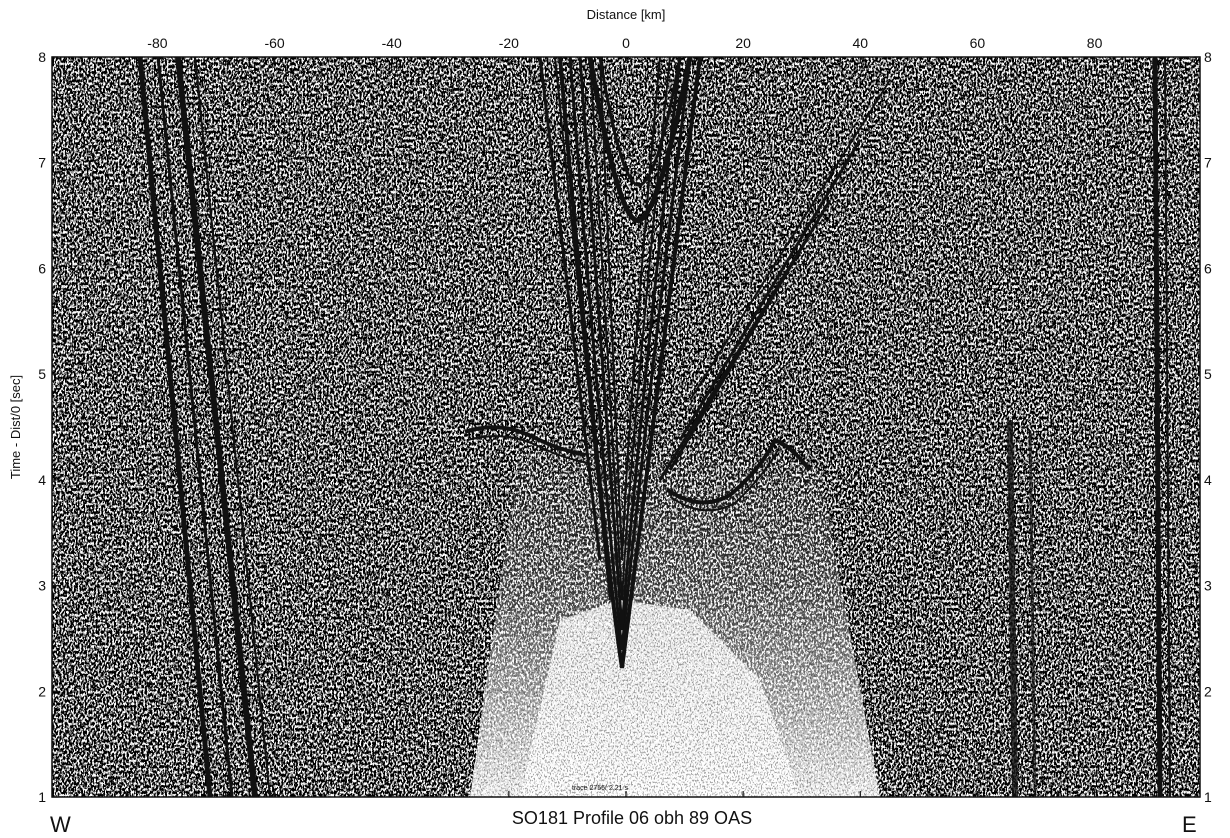 Image resolution: width=1230 pixels, height=838 pixels. What do you see at coordinates (626, 14) in the screenshot?
I see `x-axis-title: Distance [km]` at bounding box center [626, 14].